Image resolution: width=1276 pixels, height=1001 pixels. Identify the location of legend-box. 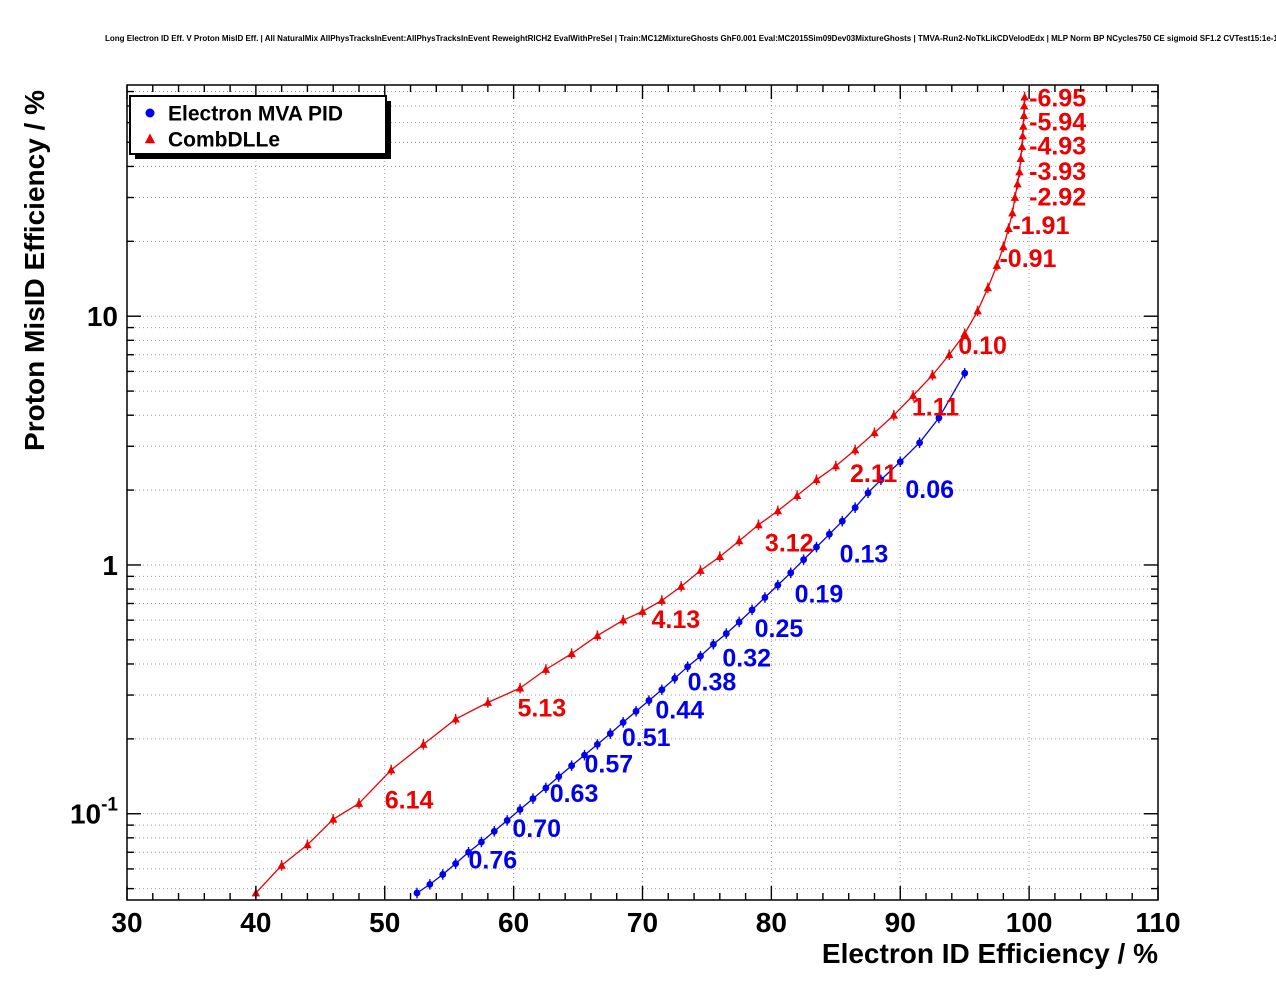
(258, 125).